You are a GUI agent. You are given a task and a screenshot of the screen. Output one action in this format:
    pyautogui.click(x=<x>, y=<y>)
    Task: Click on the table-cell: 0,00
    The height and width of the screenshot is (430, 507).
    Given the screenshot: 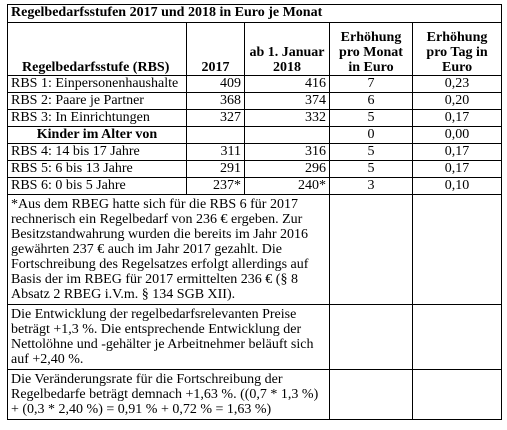 What is the action you would take?
    pyautogui.click(x=457, y=135)
    